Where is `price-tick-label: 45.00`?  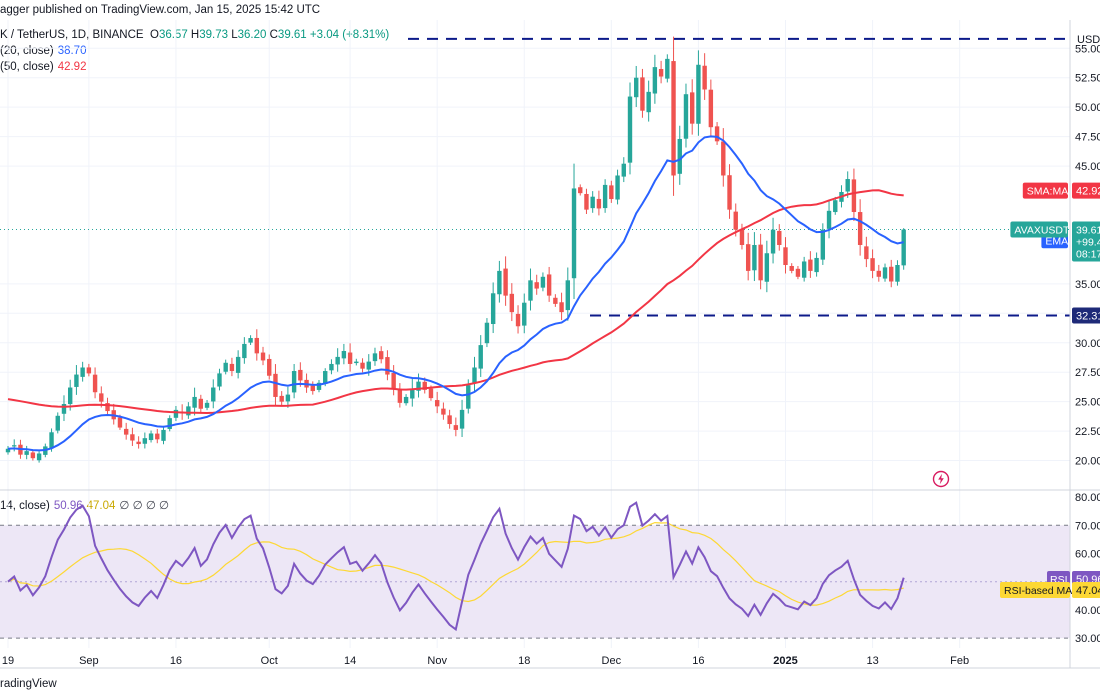
price-tick-label: 45.00 is located at coordinates (1087, 167).